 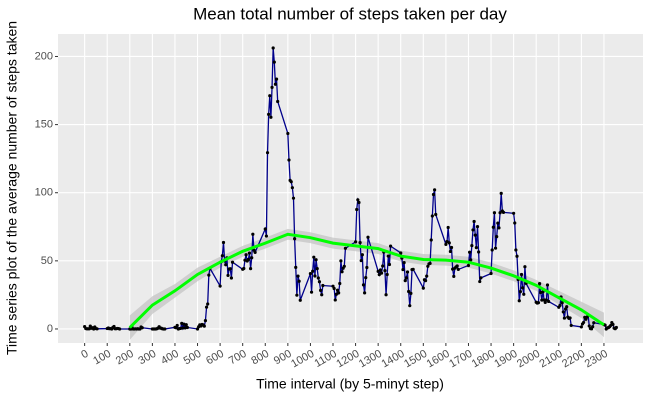 I want to click on x-tick-label: 900, so click(x=283, y=358).